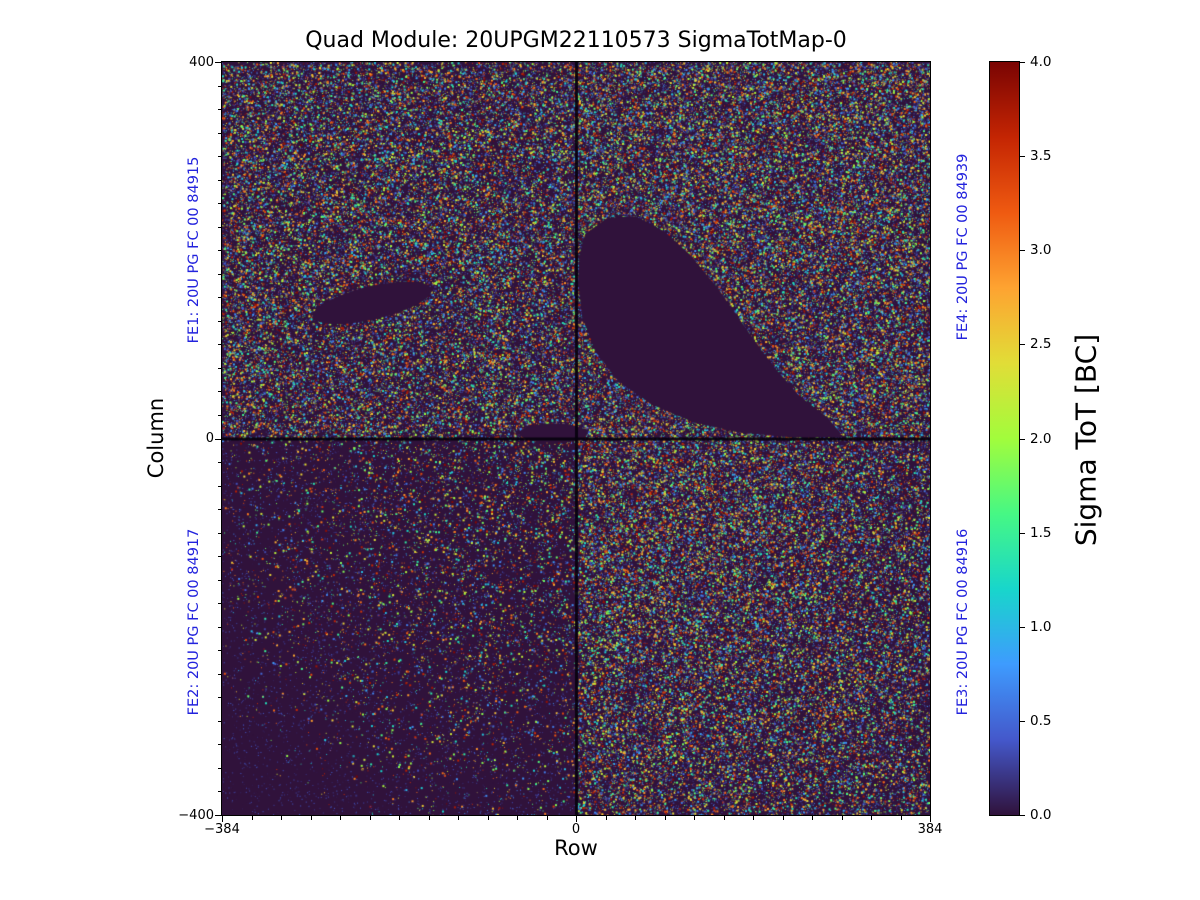  I want to click on colorbar-tick-label: 3.5, so click(1041, 156).